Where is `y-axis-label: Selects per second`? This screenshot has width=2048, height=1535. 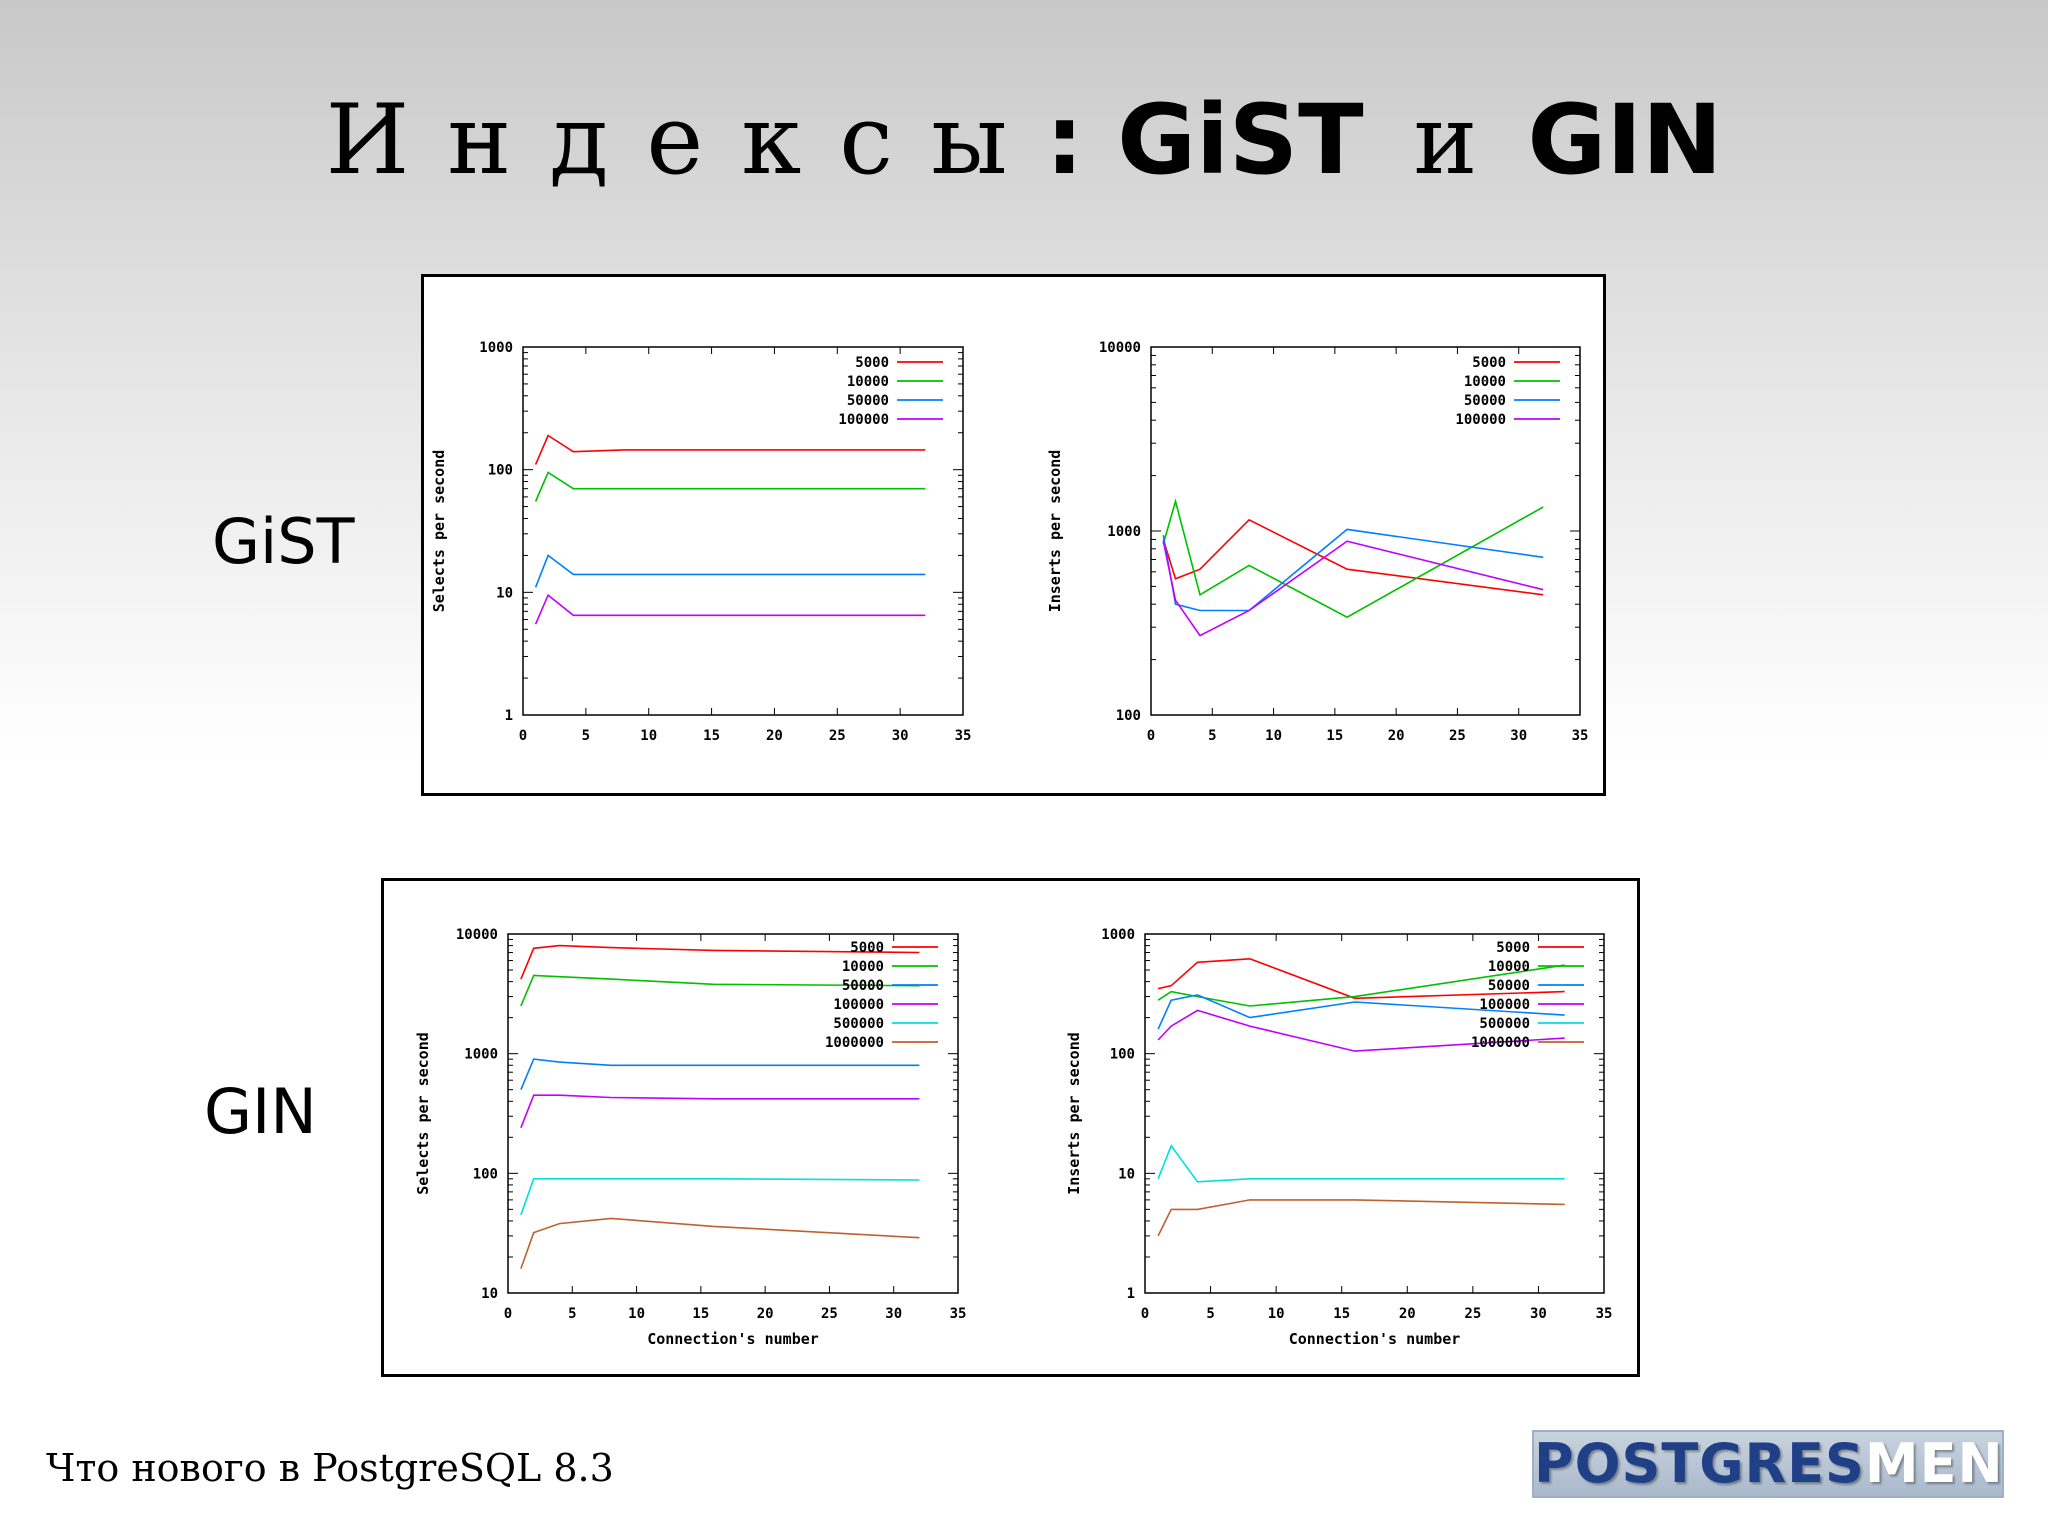
y-axis-label: Selects per second is located at coordinates (439, 531).